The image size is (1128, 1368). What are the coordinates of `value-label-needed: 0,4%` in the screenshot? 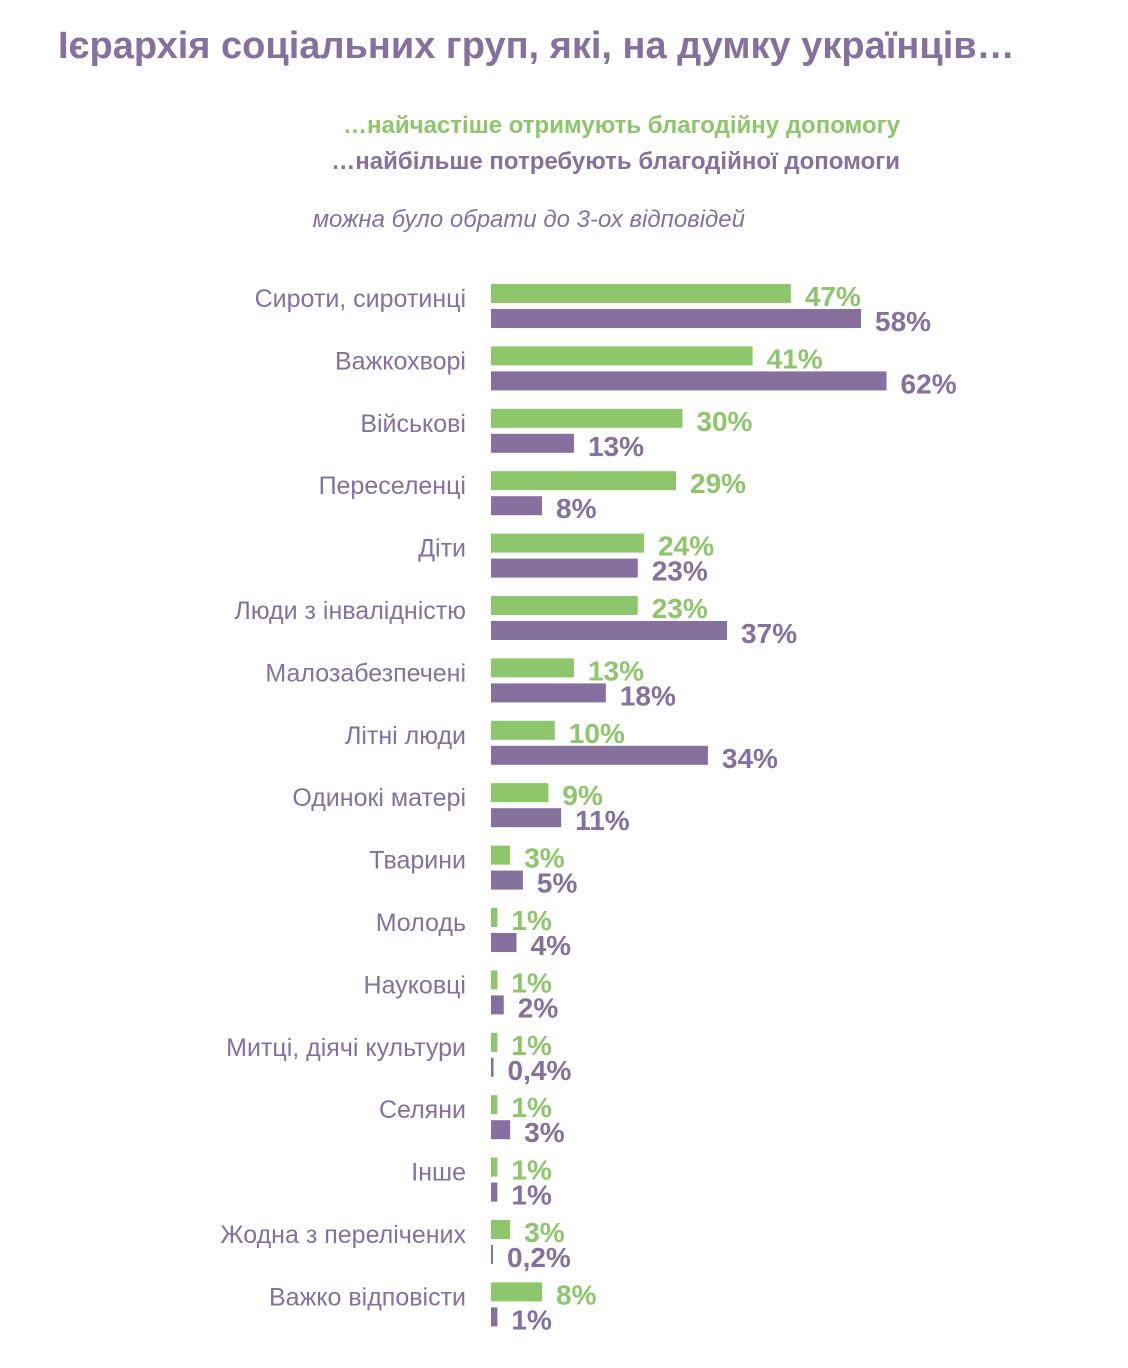 It's located at (540, 1070).